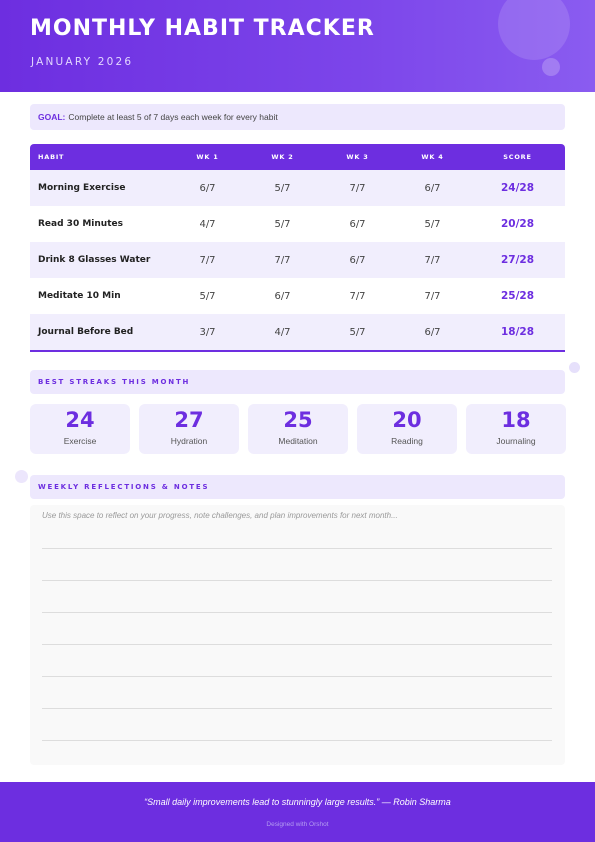 This screenshot has width=595, height=842. Describe the element at coordinates (407, 441) in the screenshot. I see `streak-label: Reading` at that location.